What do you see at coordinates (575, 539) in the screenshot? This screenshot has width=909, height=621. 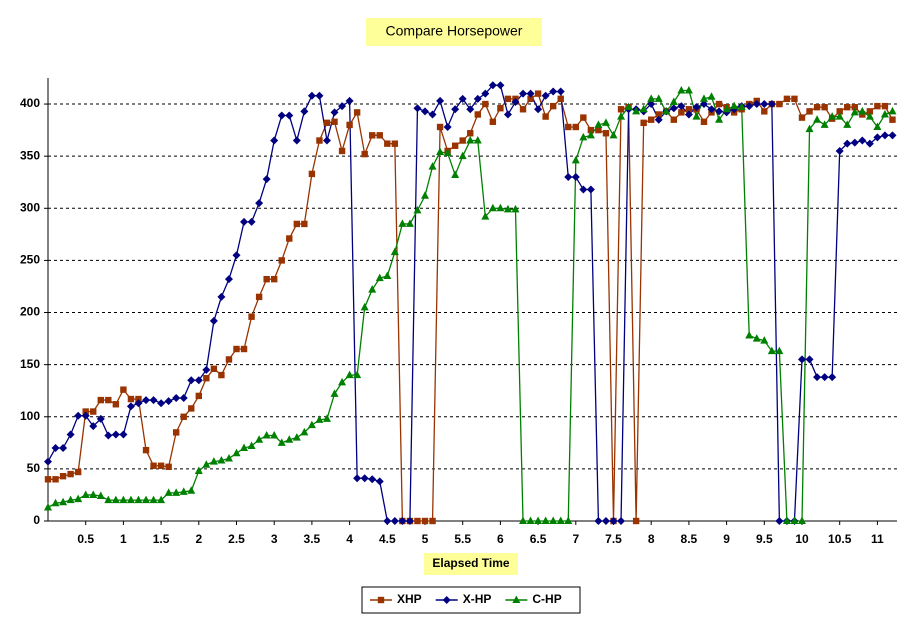 I see `x-tick-label: 7` at bounding box center [575, 539].